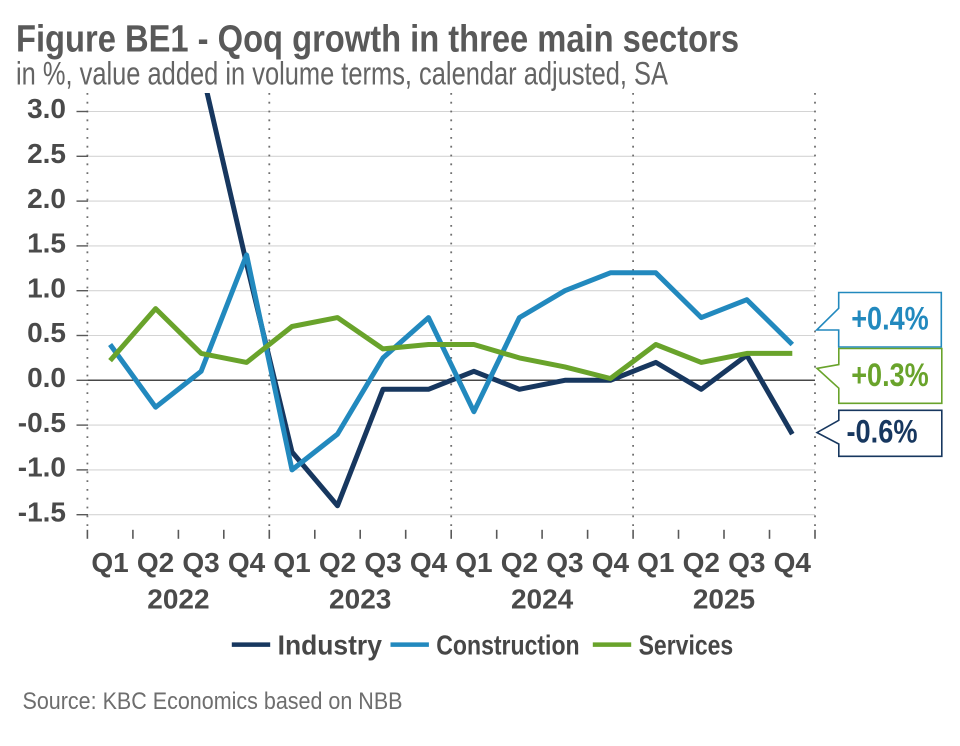 The image size is (960, 746). Describe the element at coordinates (42, 467) in the screenshot. I see `svg-text: -1.0` at that location.